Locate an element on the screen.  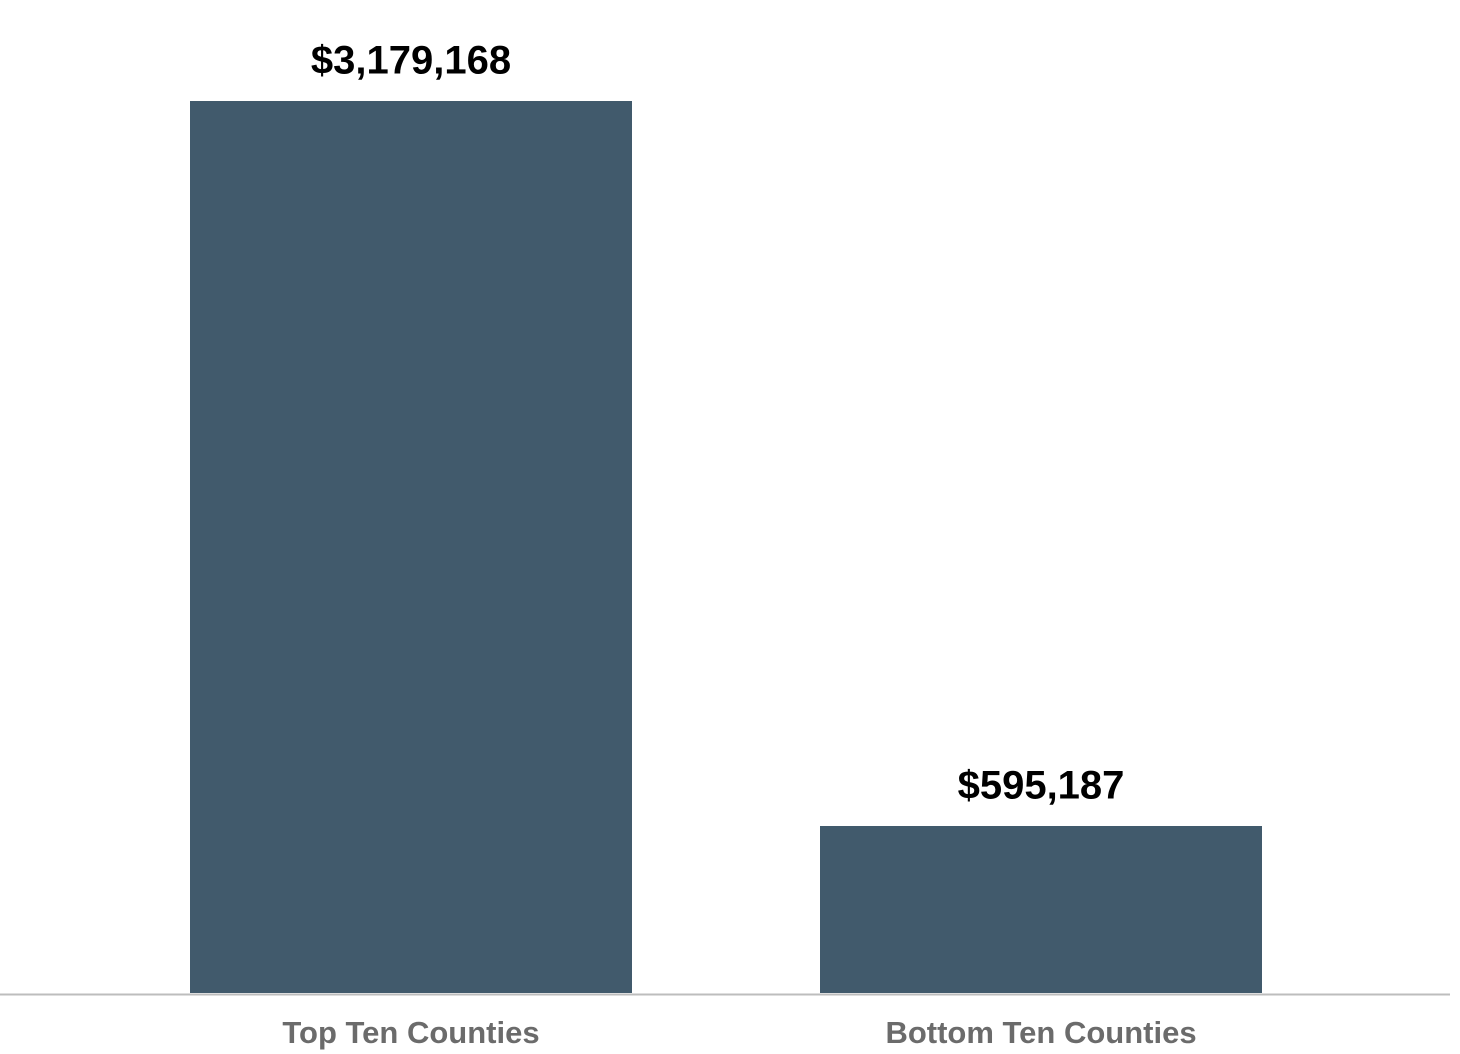
value-label: $595,187 is located at coordinates (1041, 786).